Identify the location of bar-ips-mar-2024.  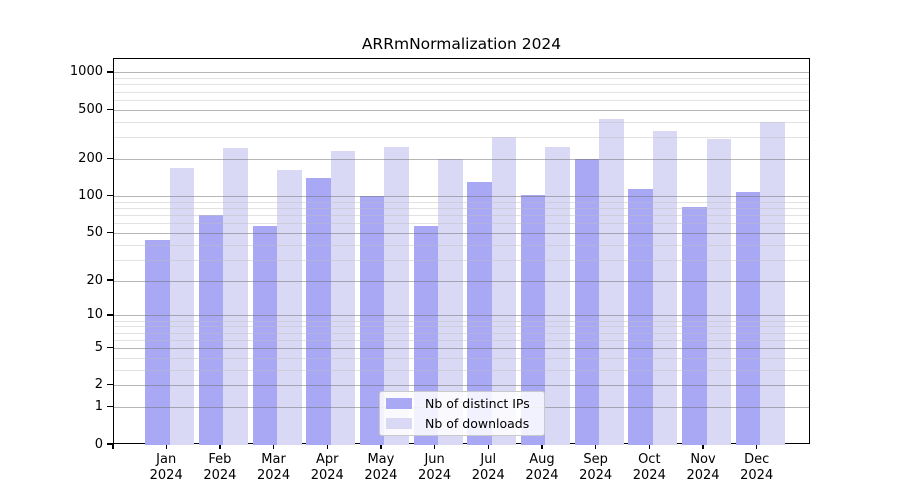
(265, 335).